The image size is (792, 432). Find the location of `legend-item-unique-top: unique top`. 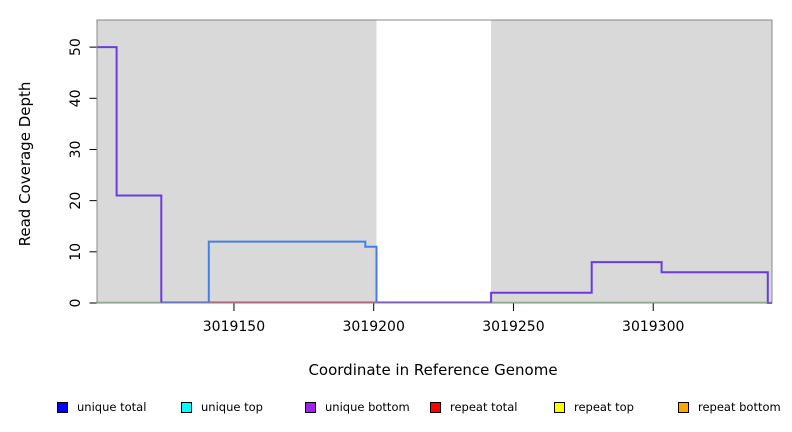

legend-item-unique-top: unique top is located at coordinates (222, 407).